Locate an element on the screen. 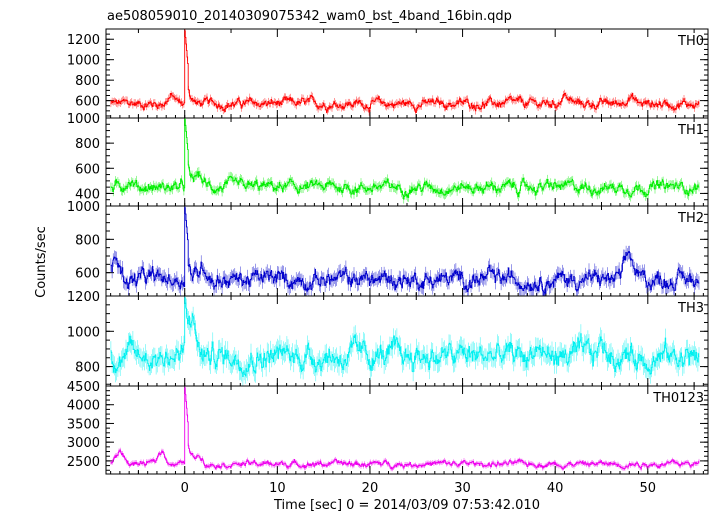 Image resolution: width=717 pixels, height=516 pixels. series-errorbars-th0 is located at coordinates (405, 72).